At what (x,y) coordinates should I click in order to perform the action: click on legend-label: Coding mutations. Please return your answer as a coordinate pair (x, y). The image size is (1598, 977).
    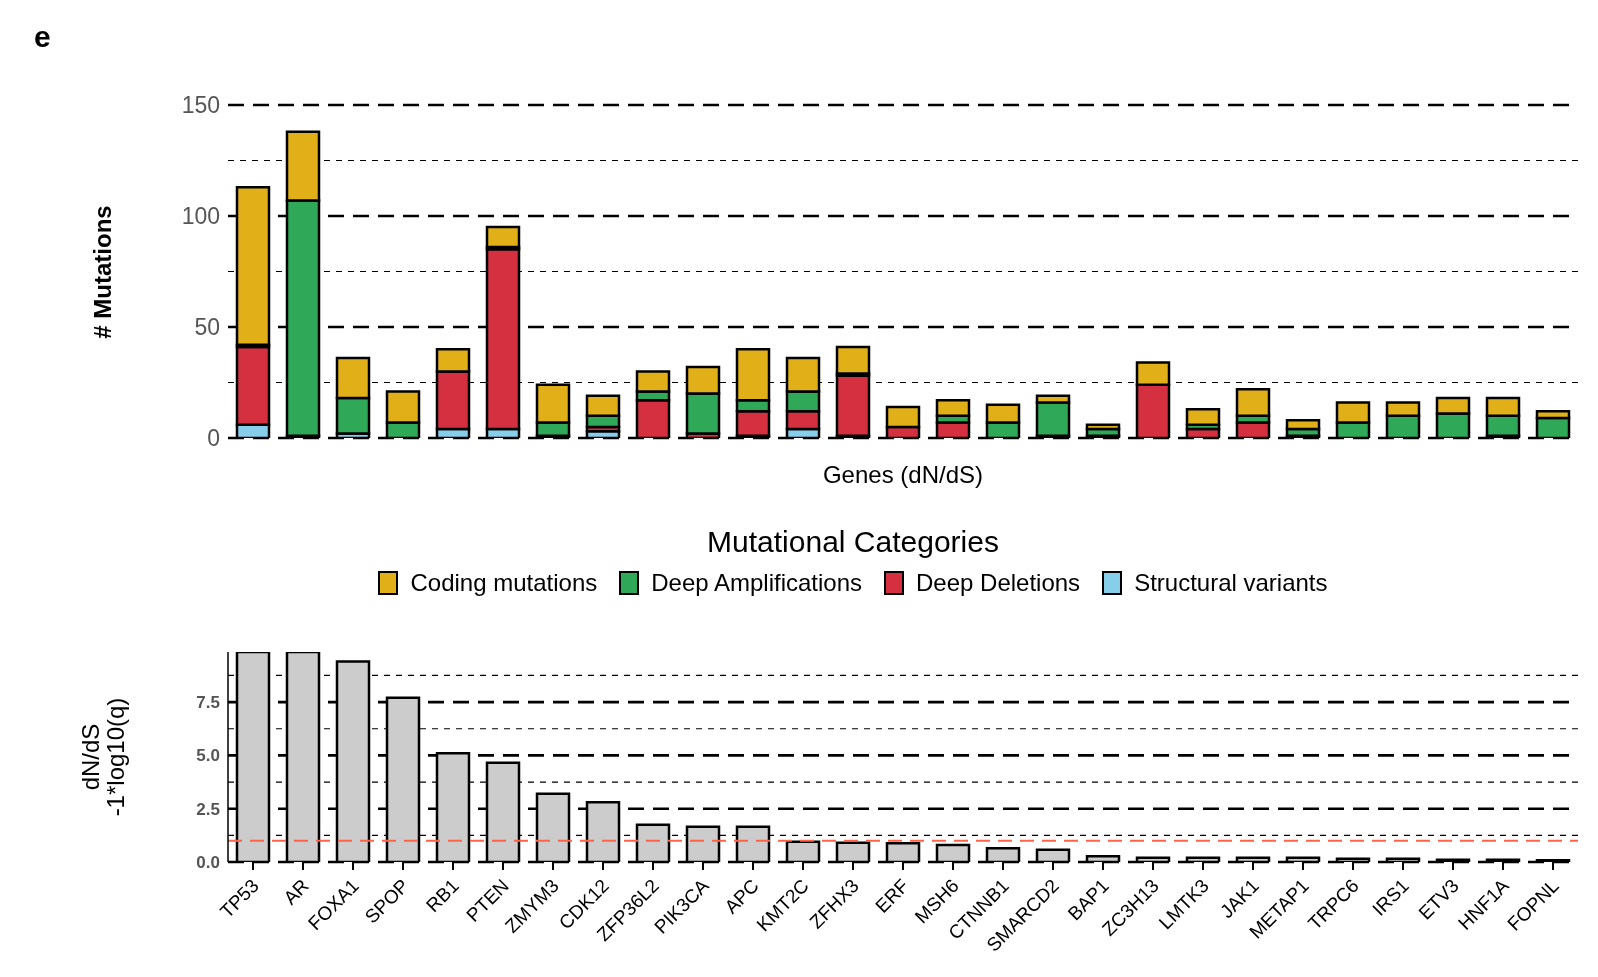
    Looking at the image, I should click on (504, 583).